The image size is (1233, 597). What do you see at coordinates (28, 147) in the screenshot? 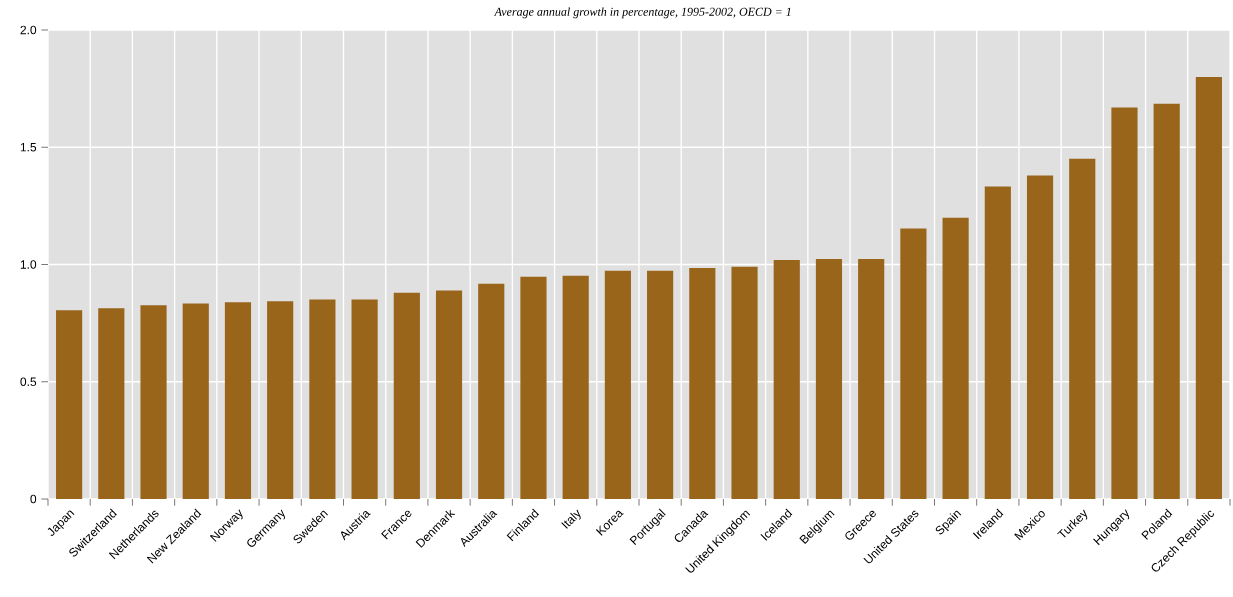
I see `y-tick-label: 1.5` at bounding box center [28, 147].